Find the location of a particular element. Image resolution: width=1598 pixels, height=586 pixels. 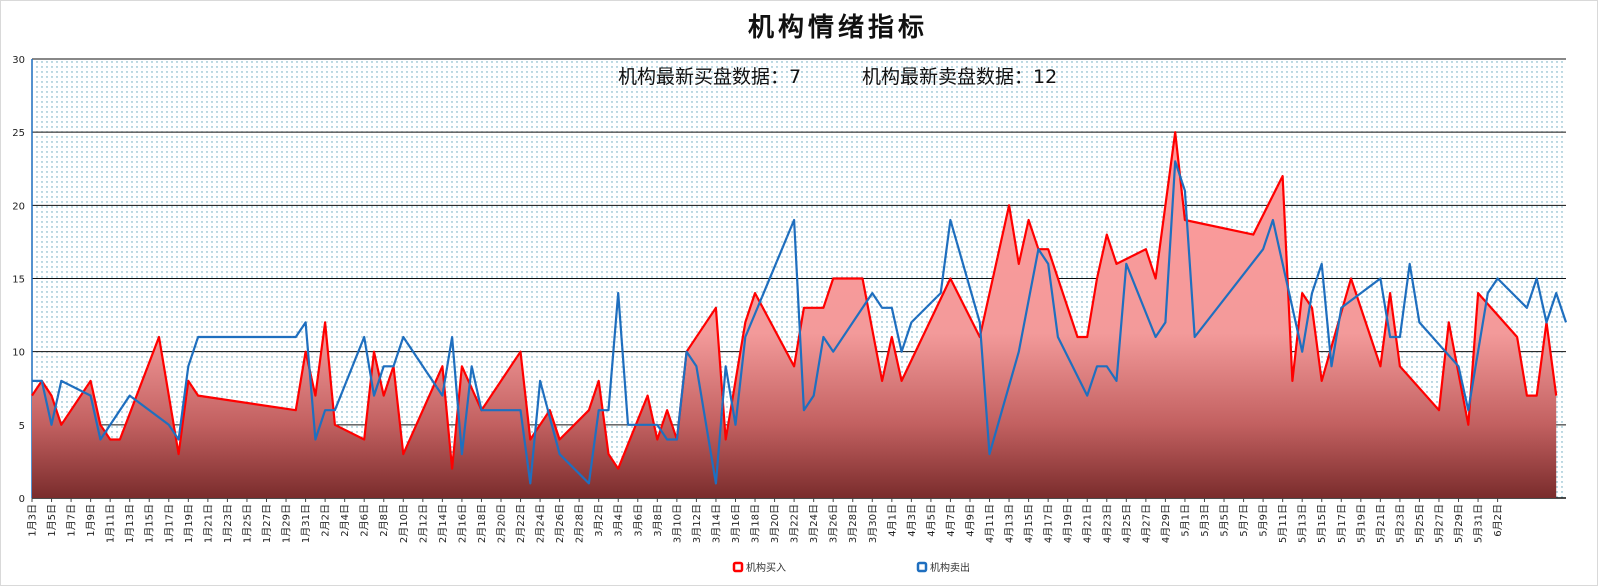

y-tick-label: 30 is located at coordinates (18, 60).